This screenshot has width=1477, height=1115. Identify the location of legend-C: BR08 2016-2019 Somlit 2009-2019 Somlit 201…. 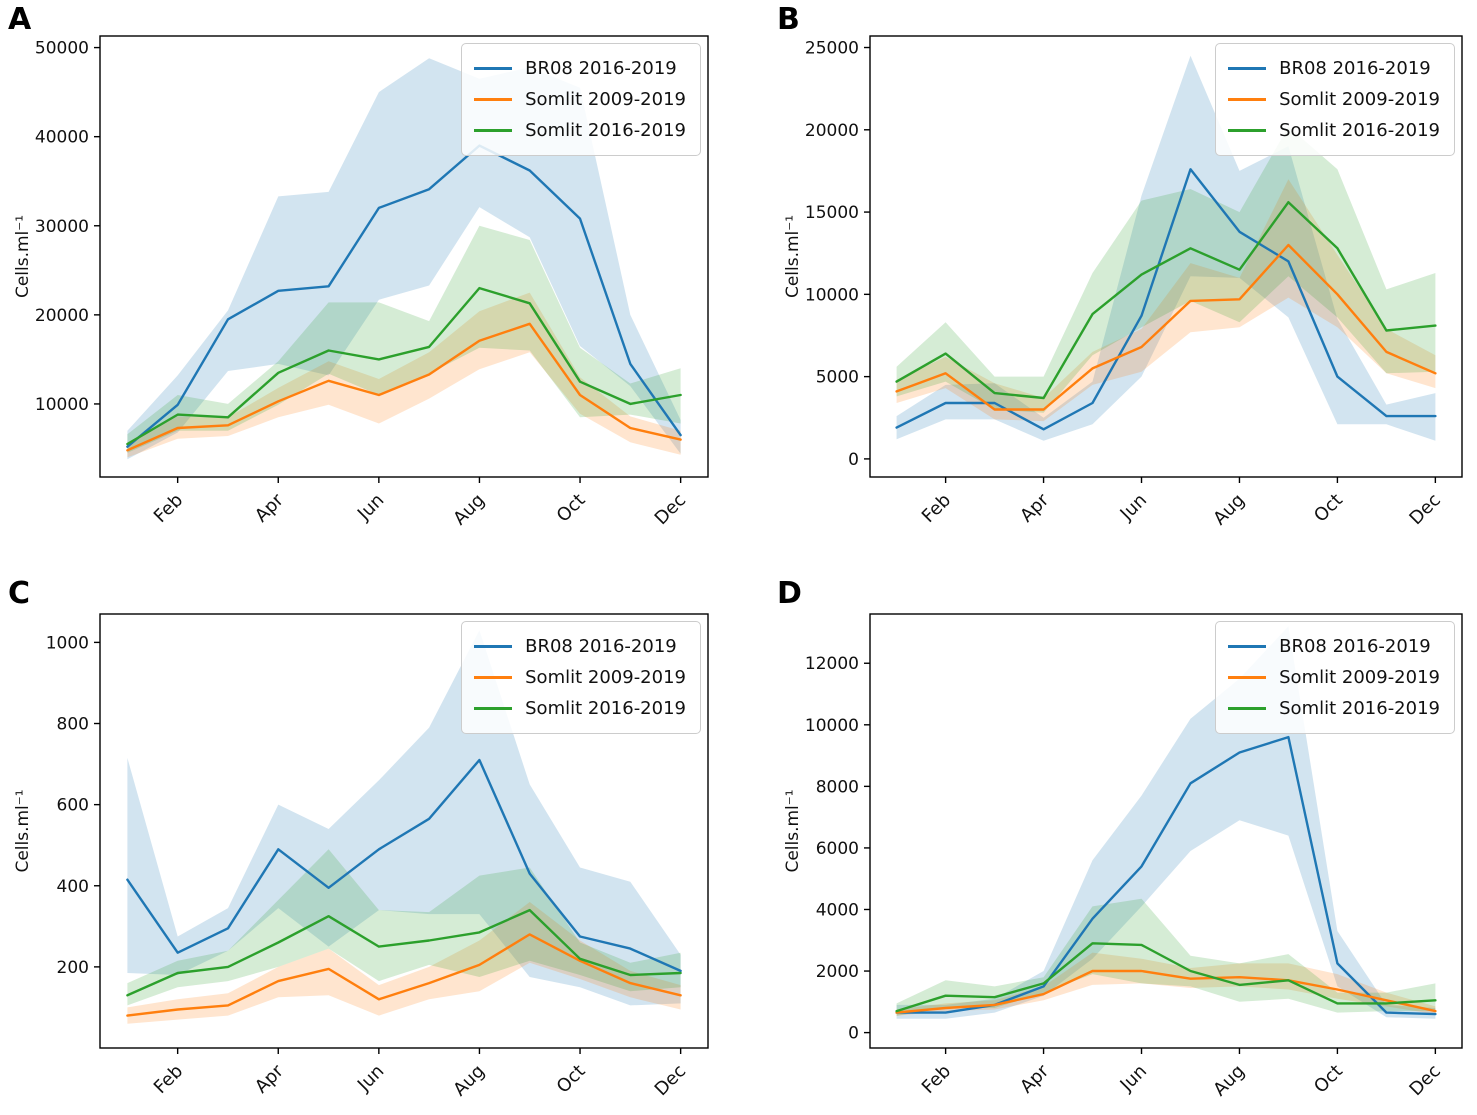
(581, 677).